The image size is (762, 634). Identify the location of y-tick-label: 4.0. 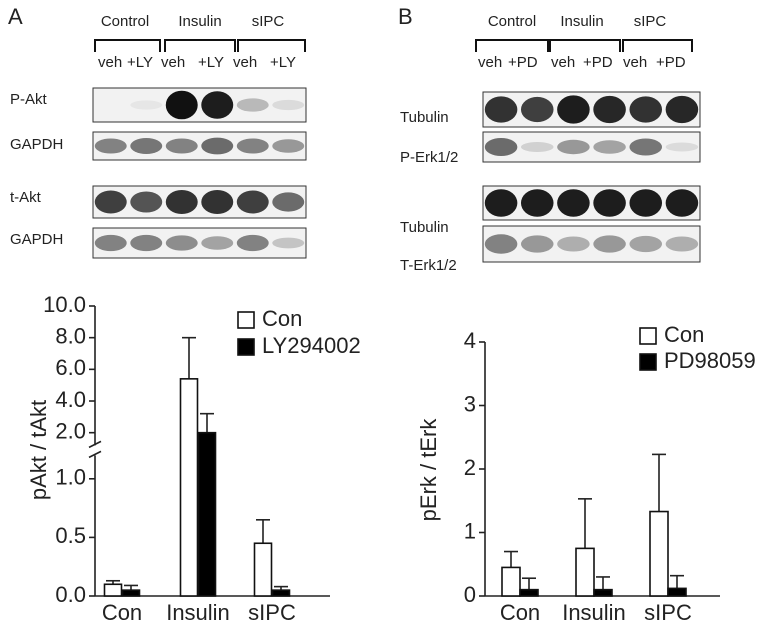
(70, 399).